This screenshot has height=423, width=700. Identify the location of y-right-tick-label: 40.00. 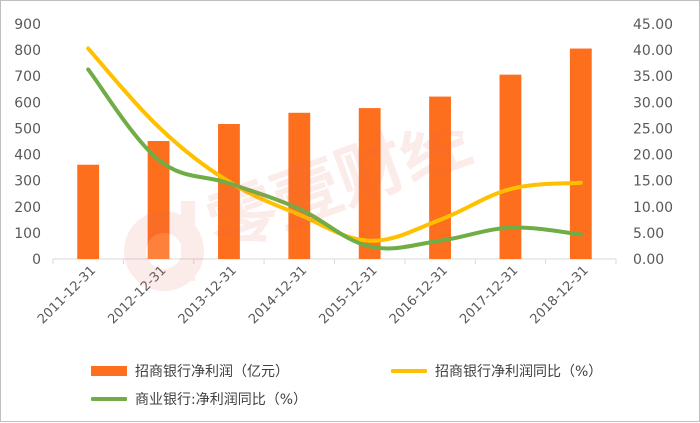
(653, 51).